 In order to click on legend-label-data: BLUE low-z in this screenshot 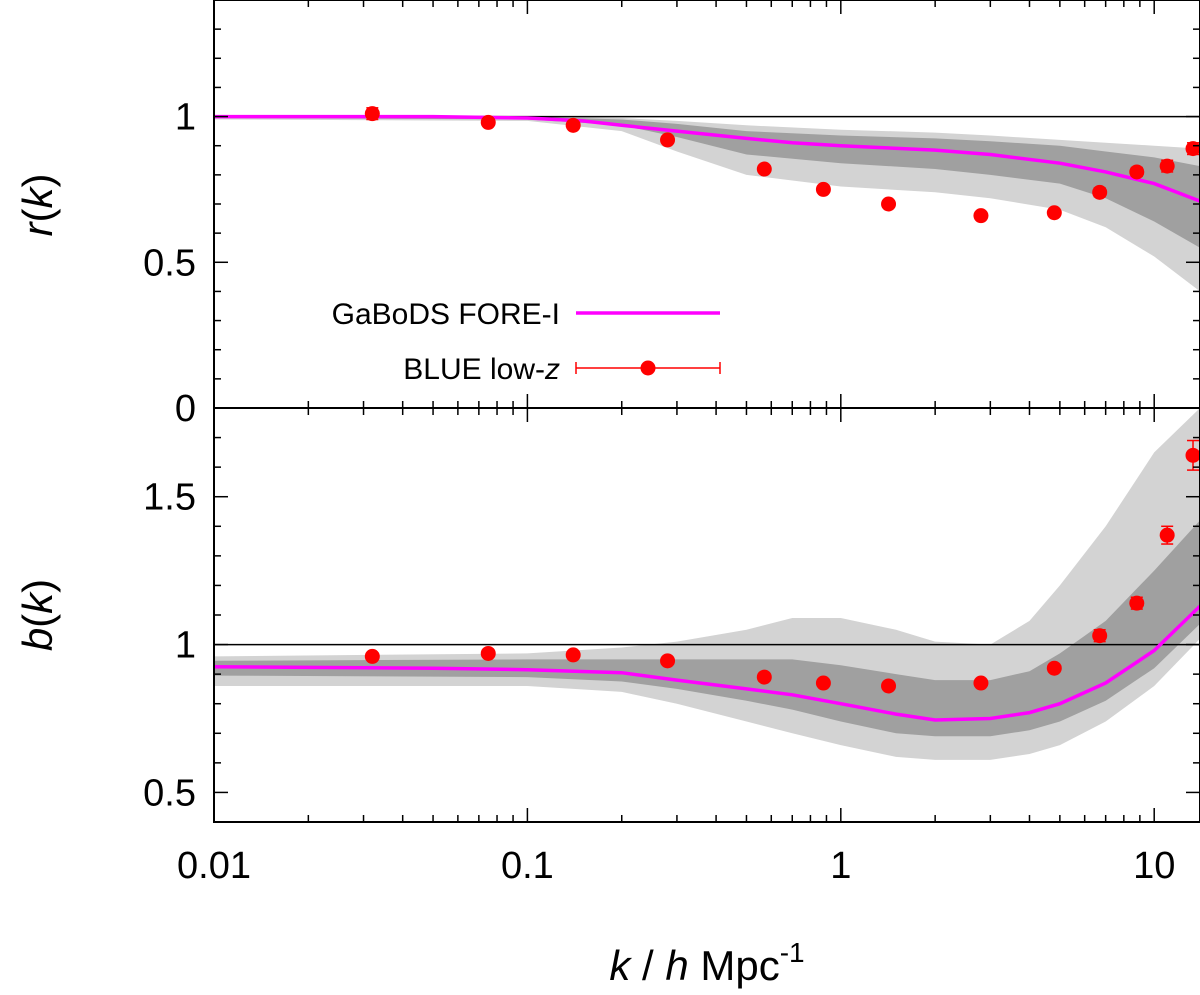, I will do `click(481, 369)`.